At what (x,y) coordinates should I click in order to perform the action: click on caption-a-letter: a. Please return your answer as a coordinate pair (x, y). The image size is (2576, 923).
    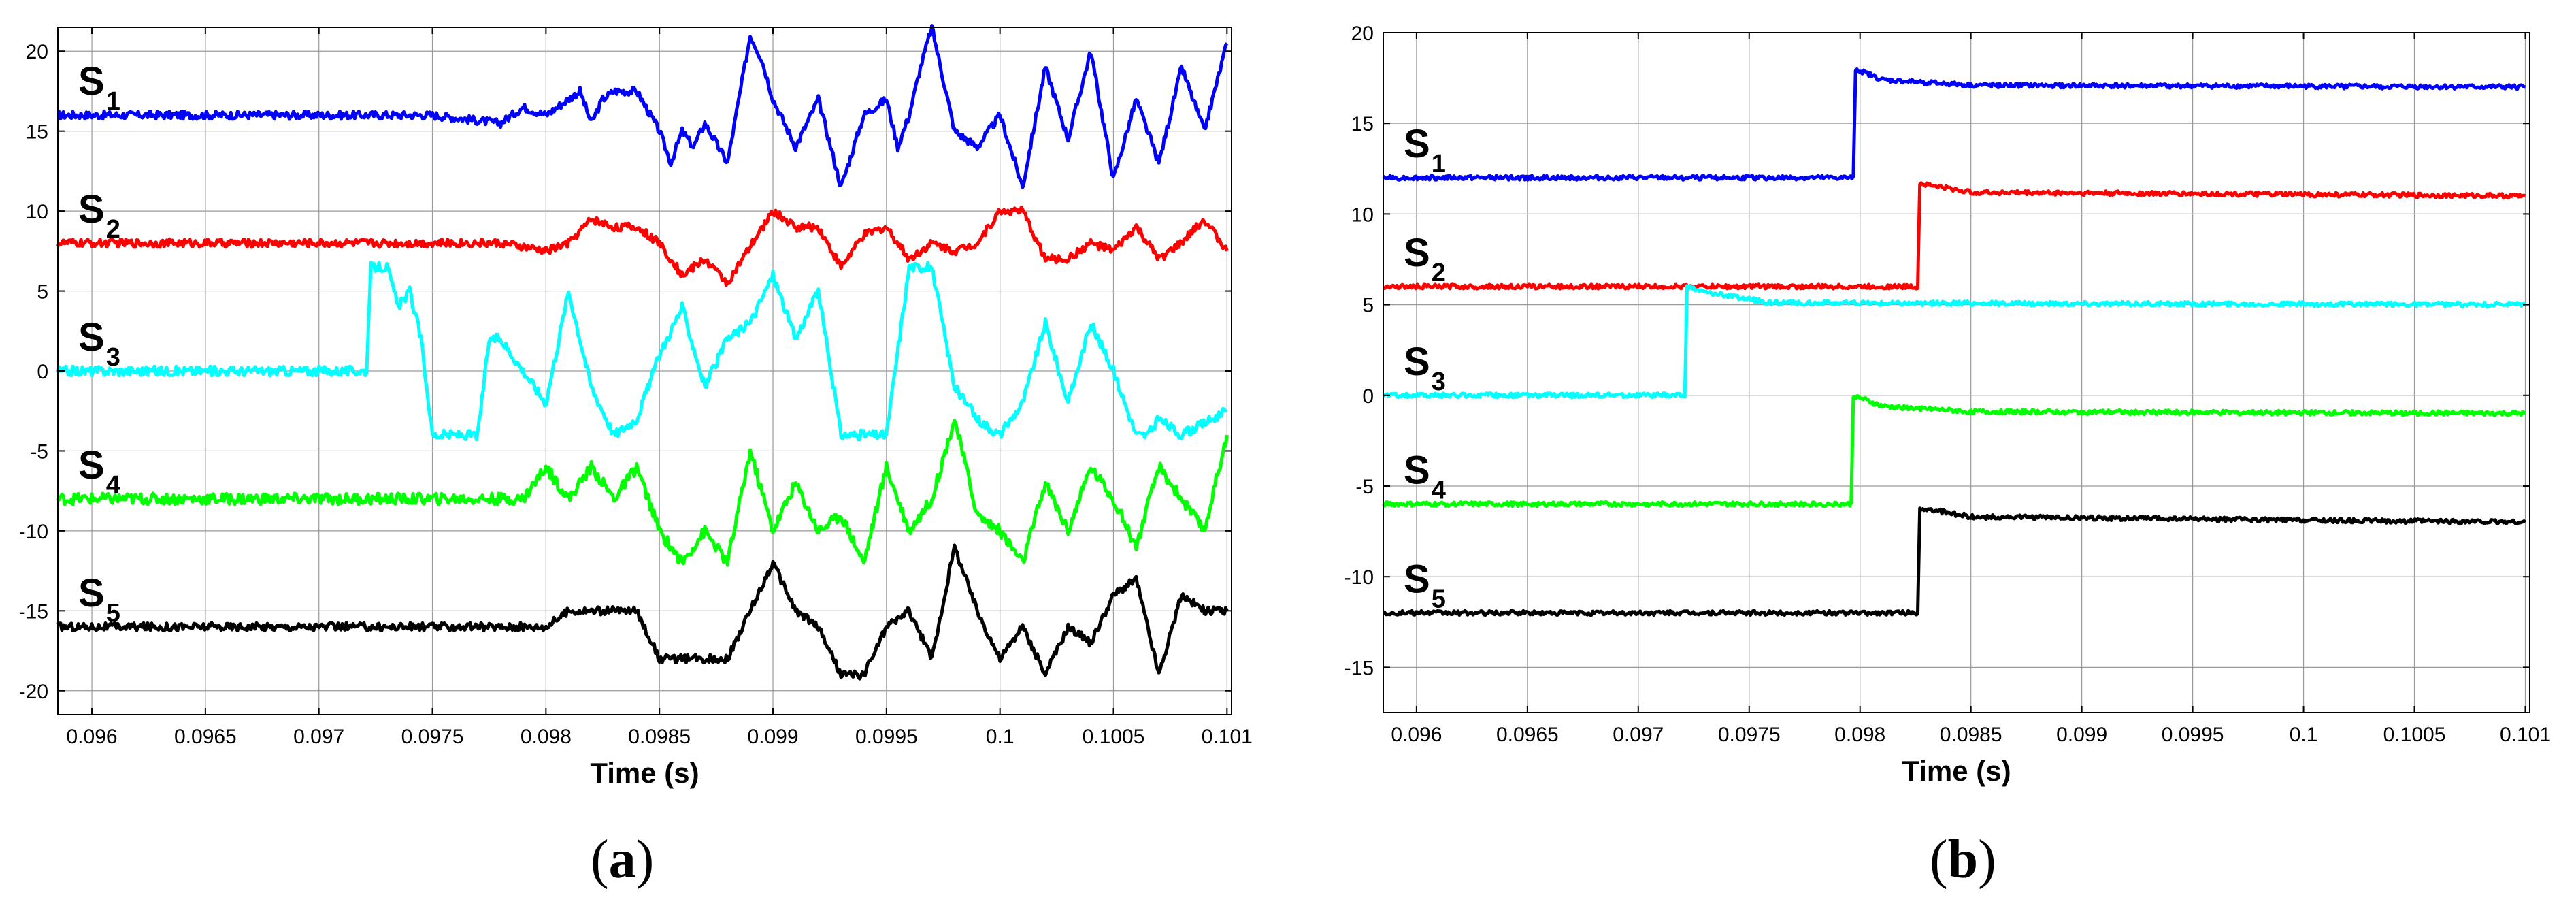
    Looking at the image, I should click on (622, 860).